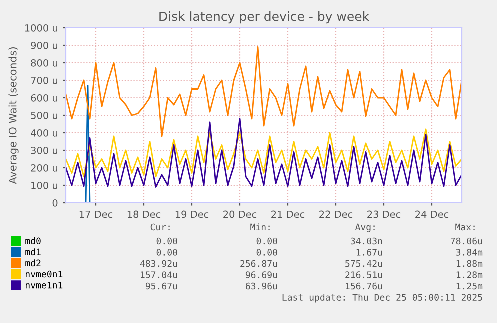 The image size is (497, 323). I want to click on text: 34.03n, so click(366, 241).